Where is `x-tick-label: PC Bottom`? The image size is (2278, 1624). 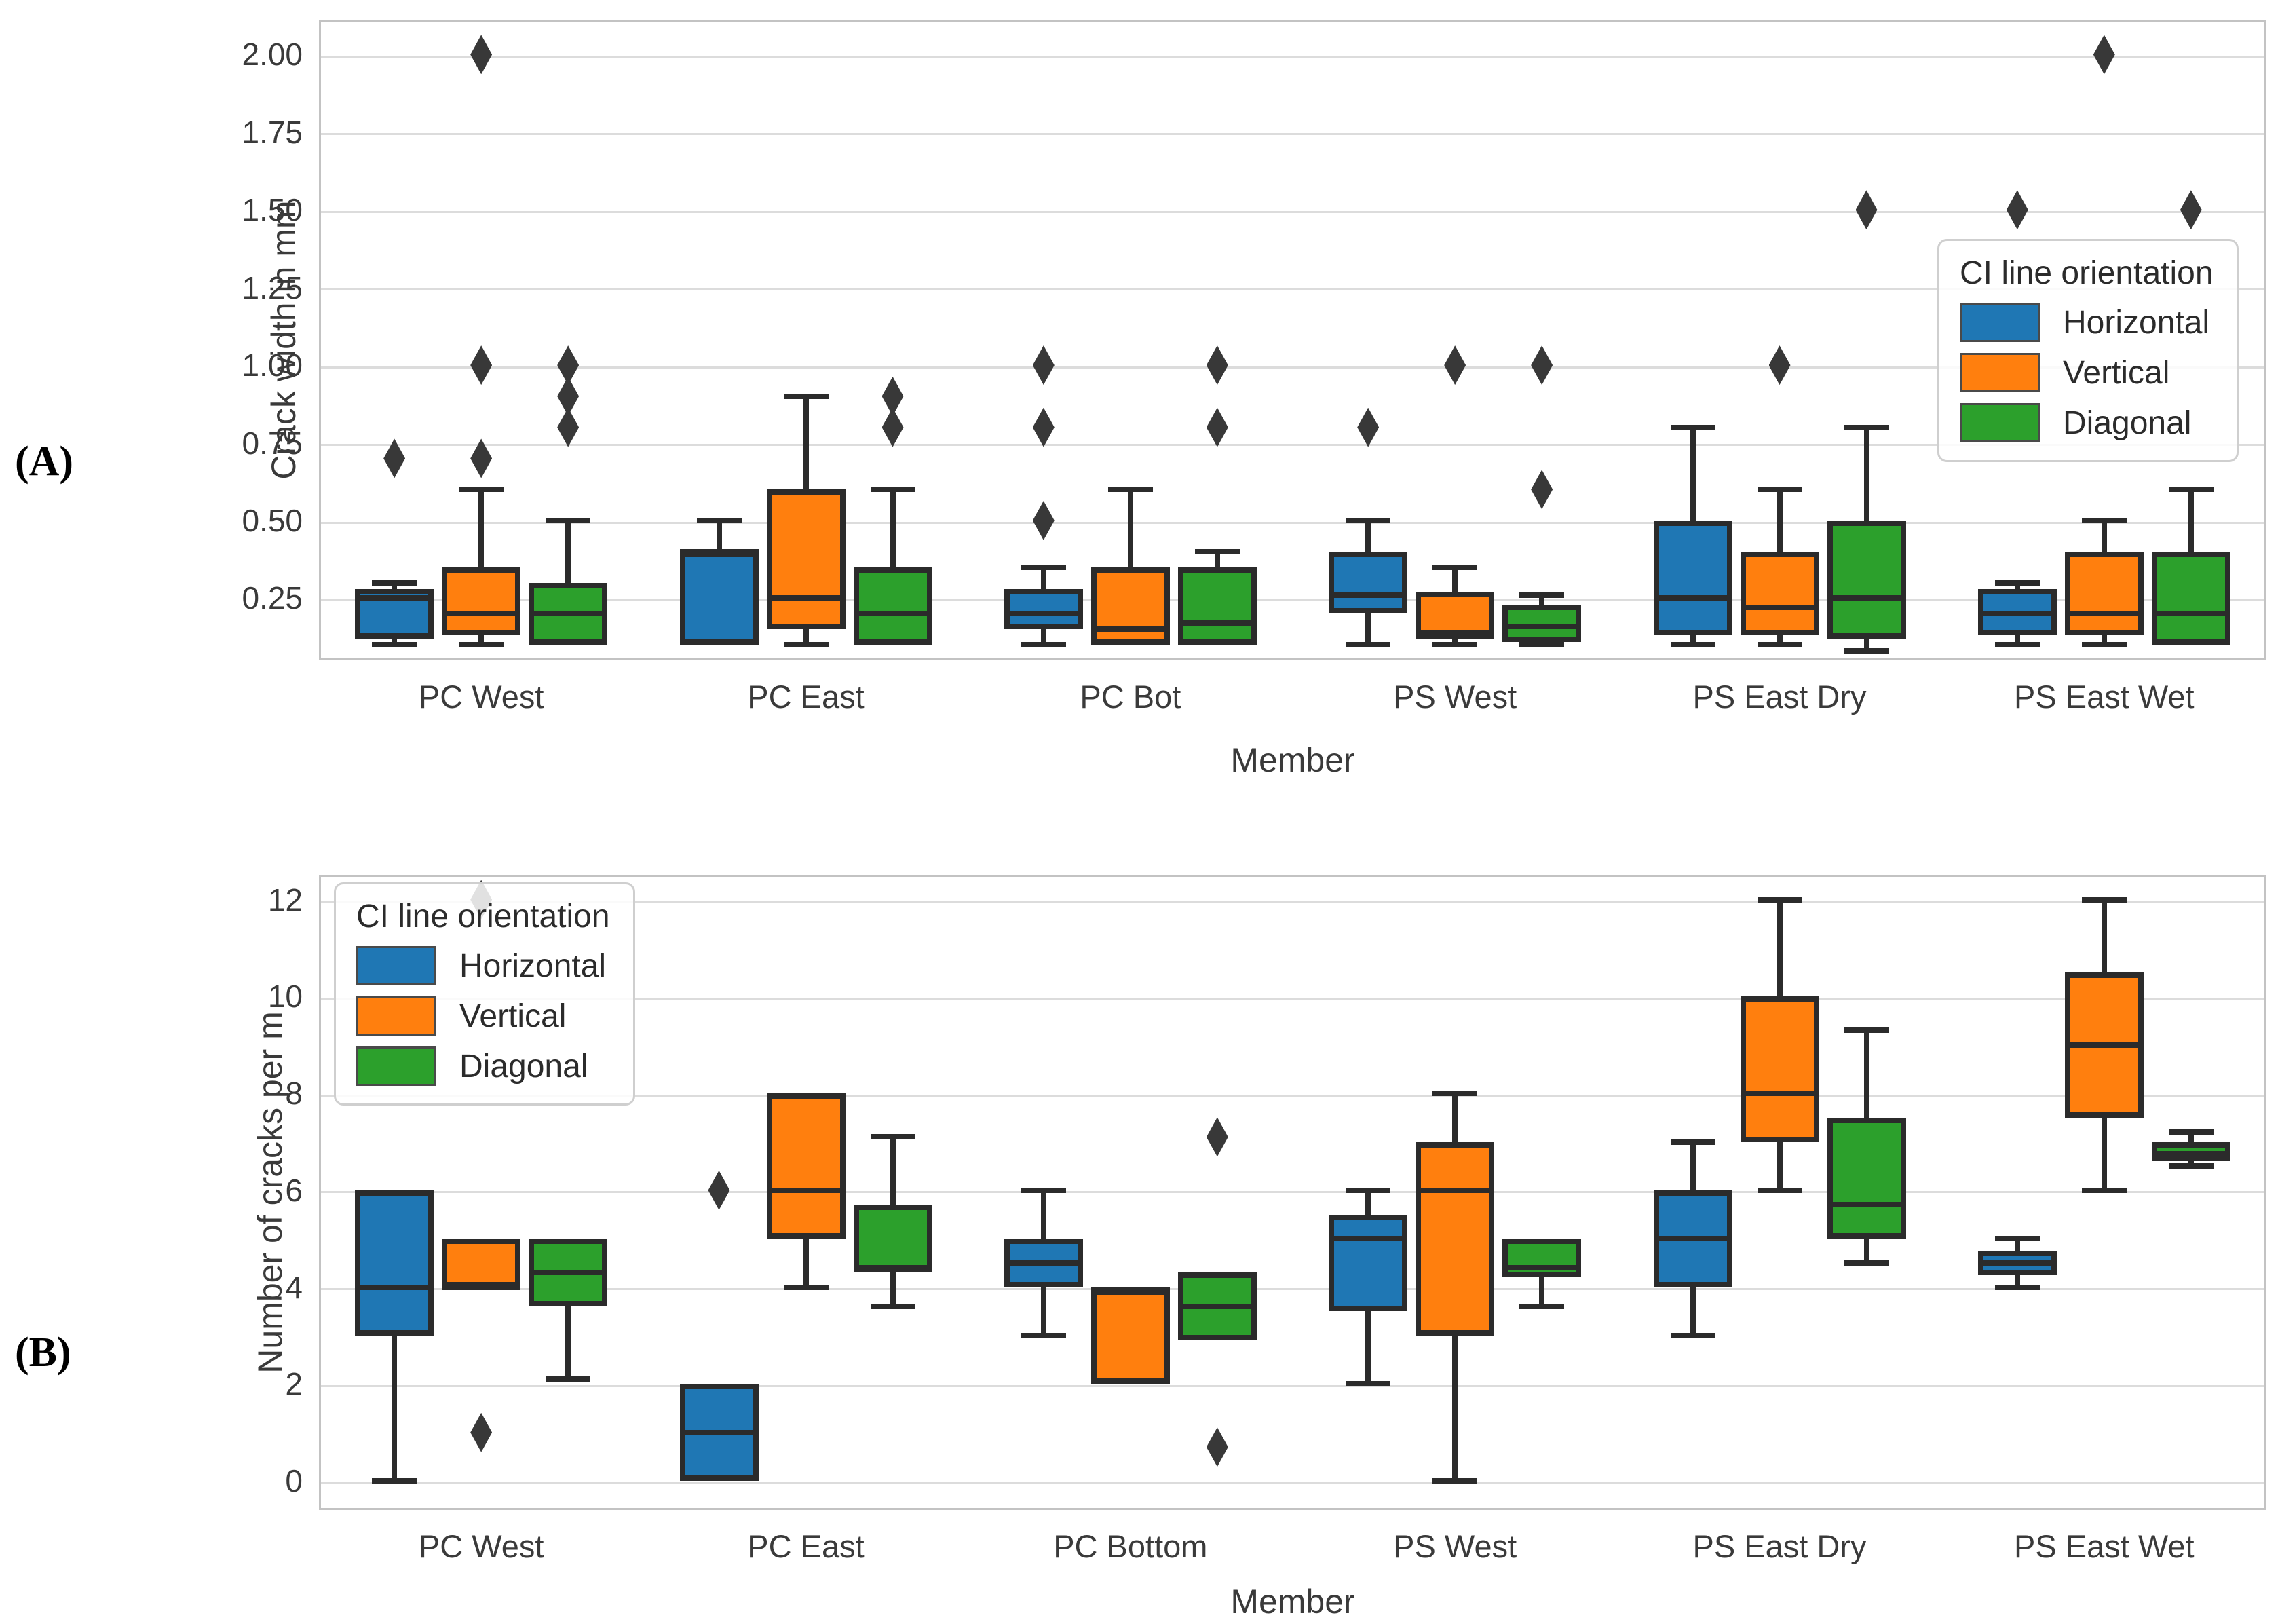 x-tick-label: PC Bottom is located at coordinates (1130, 1546).